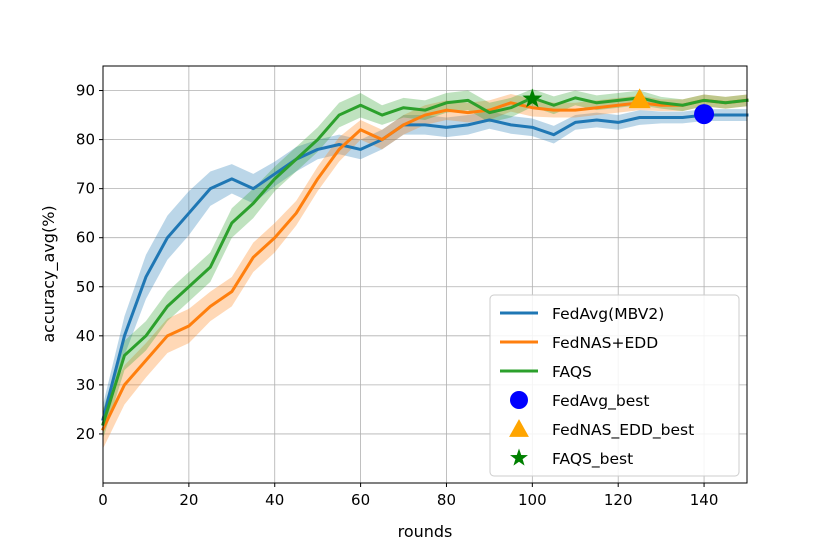 The image size is (830, 554). Describe the element at coordinates (605, 343) in the screenshot. I see `legend-label-fednas-edd: FedNAS+EDD` at that location.